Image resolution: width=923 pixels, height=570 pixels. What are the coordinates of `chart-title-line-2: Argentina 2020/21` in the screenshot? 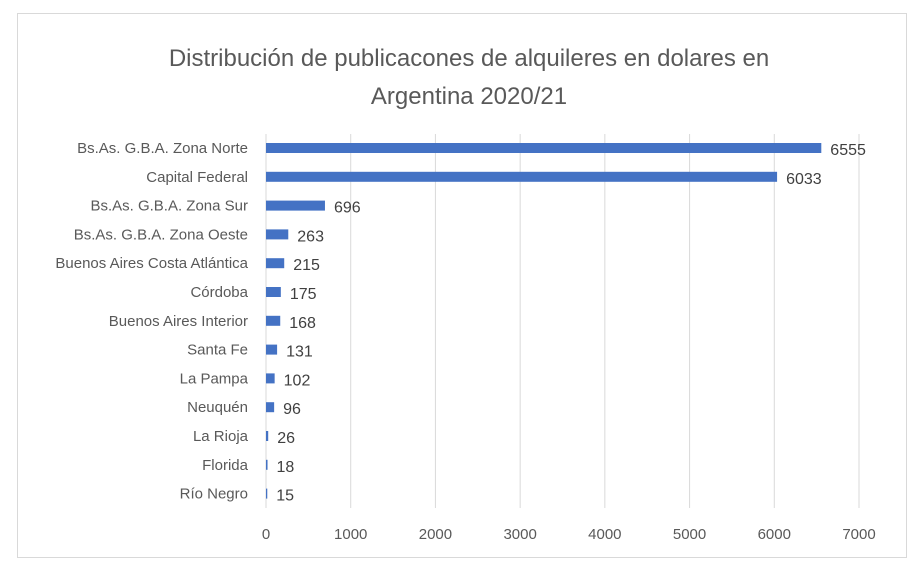 It's located at (469, 96).